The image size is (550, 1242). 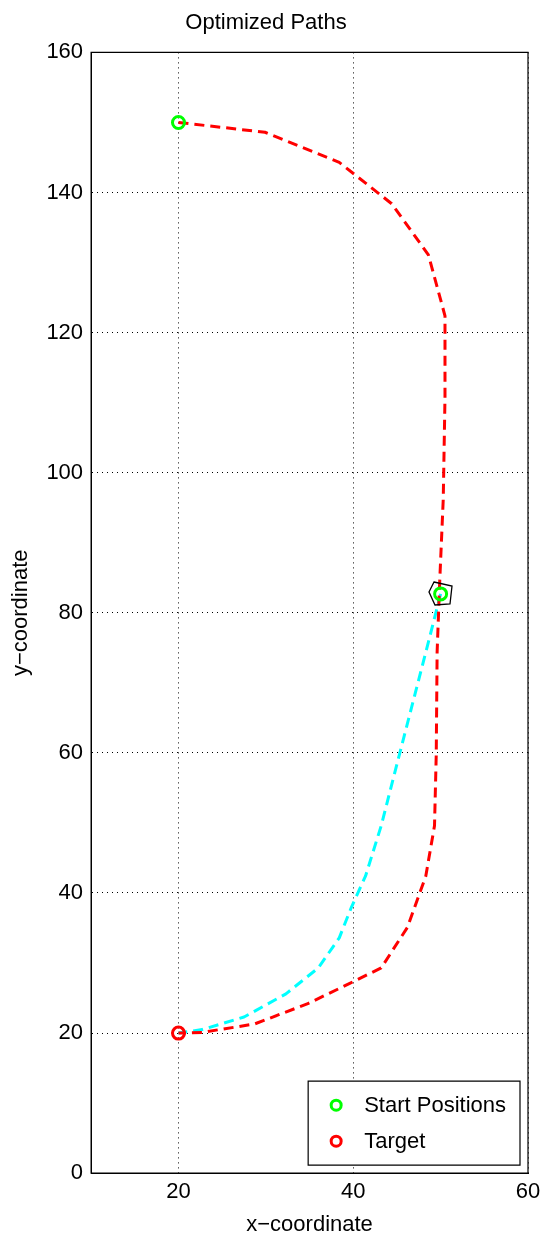 What do you see at coordinates (528, 1191) in the screenshot?
I see `x-tick-label: 60` at bounding box center [528, 1191].